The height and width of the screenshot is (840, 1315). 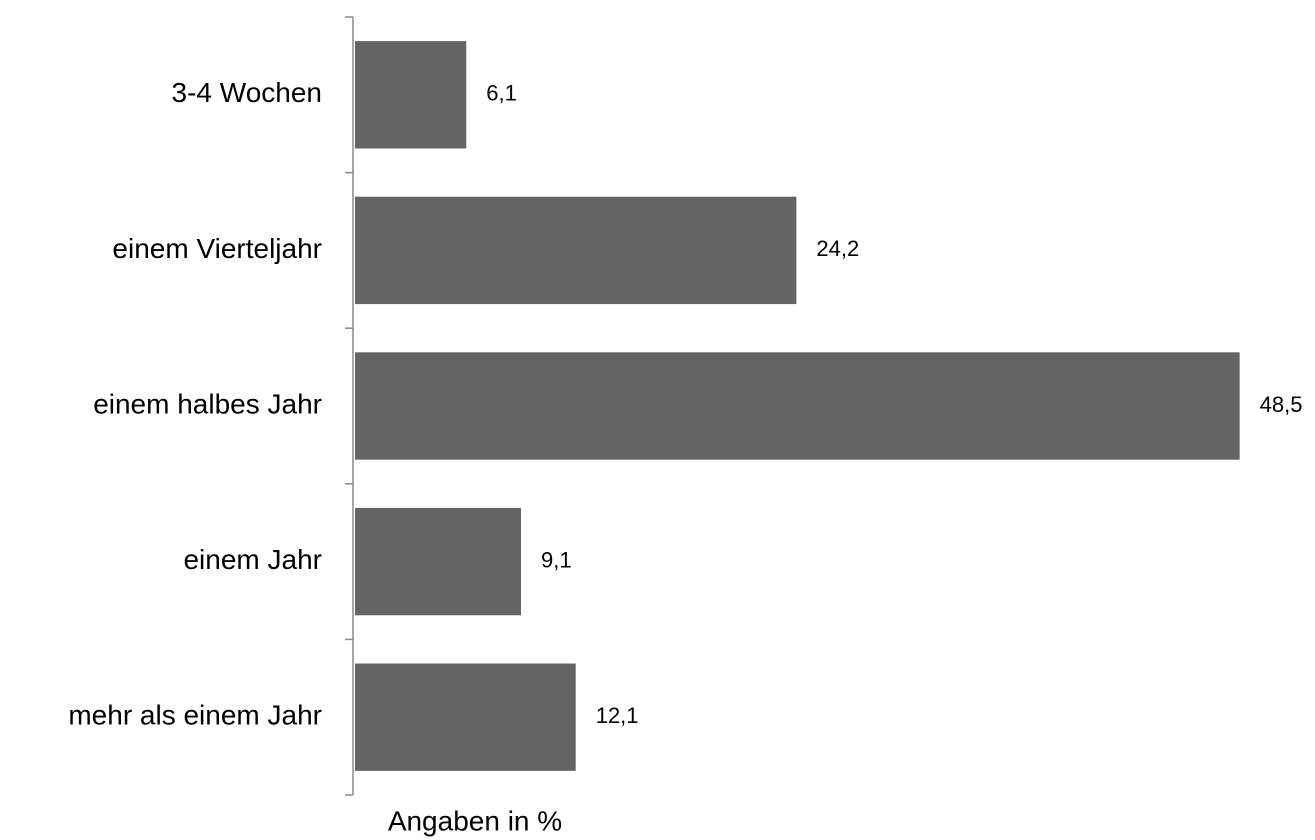 What do you see at coordinates (247, 92) in the screenshot?
I see `category-label: 3-4 Wochen` at bounding box center [247, 92].